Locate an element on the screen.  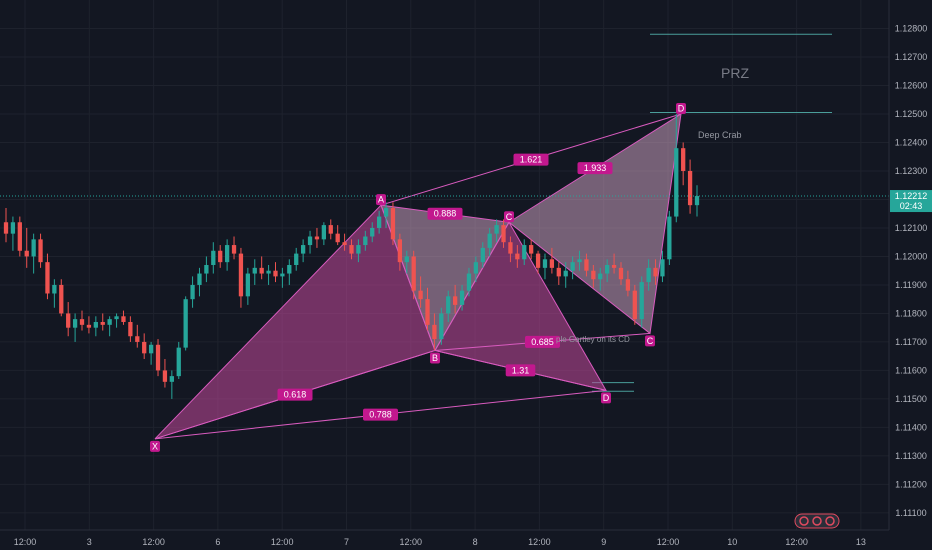
price-tick-label: 1.11500 is located at coordinates (911, 399).